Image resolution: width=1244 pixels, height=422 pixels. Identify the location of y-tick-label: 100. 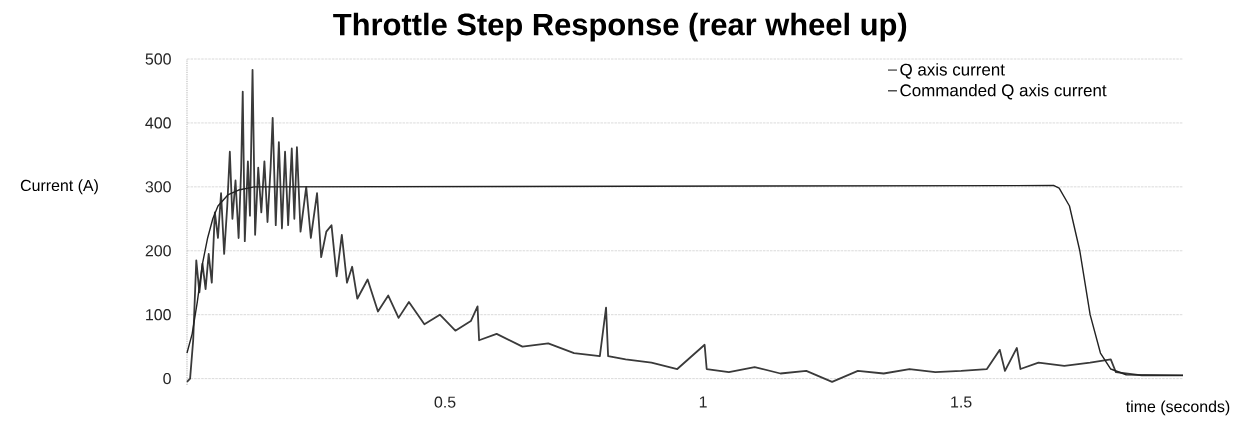
(158, 315).